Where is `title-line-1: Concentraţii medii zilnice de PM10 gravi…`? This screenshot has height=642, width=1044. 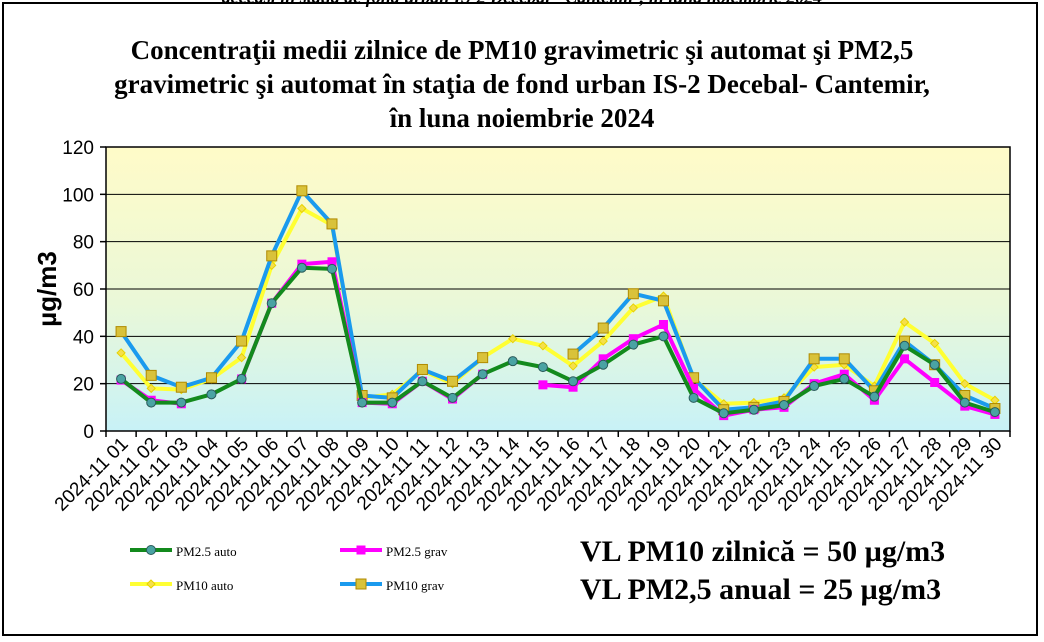 title-line-1: Concentraţii medii zilnice de PM10 gravi… is located at coordinates (522, 50).